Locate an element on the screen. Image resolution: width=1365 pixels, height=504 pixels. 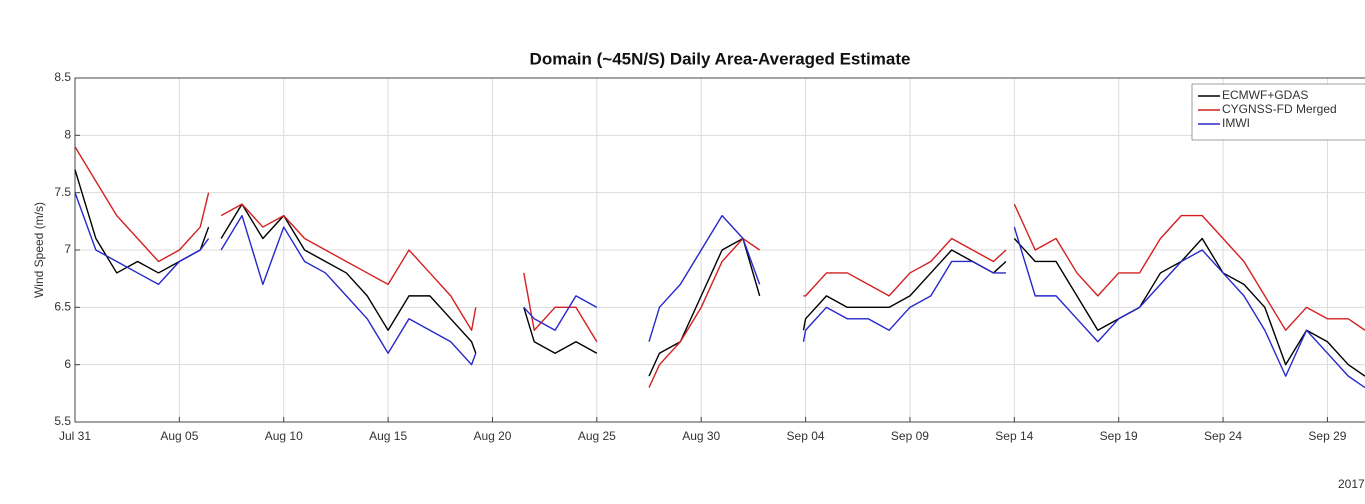
legend-label: CYGNSS-FD Merged is located at coordinates (1279, 109).